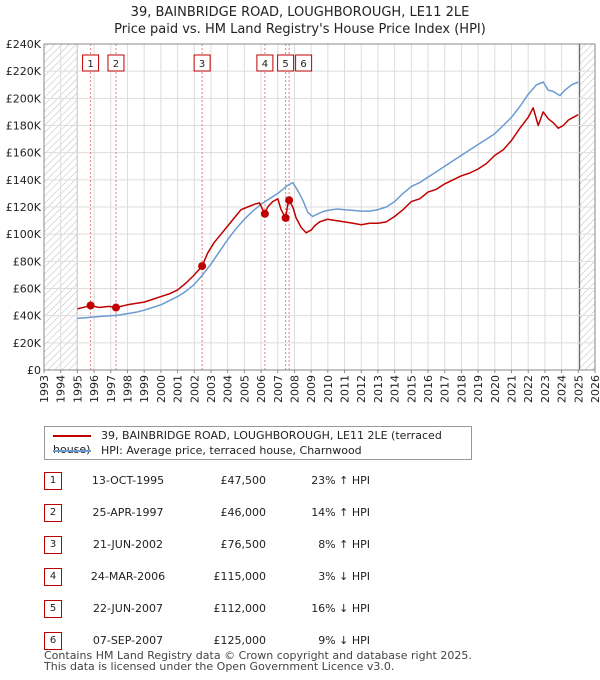  What do you see at coordinates (578, 389) in the screenshot?
I see `x-tick-label: 2025` at bounding box center [578, 389].